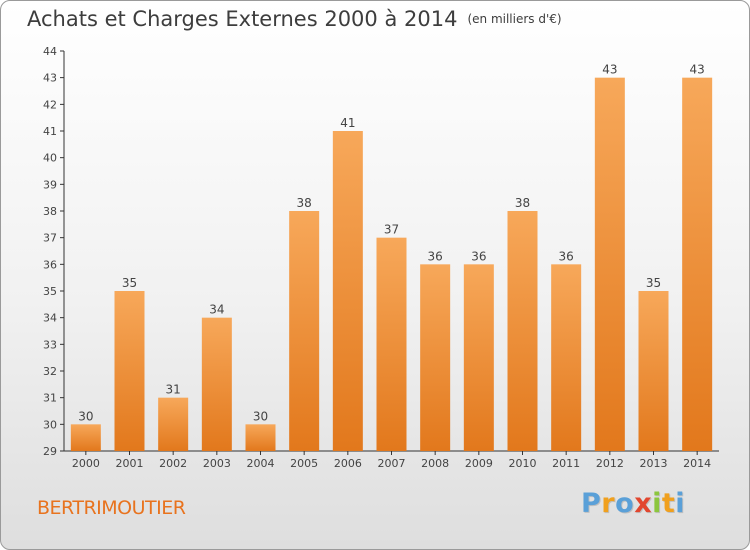  What do you see at coordinates (50, 51) in the screenshot?
I see `y-tick-label: 44` at bounding box center [50, 51].